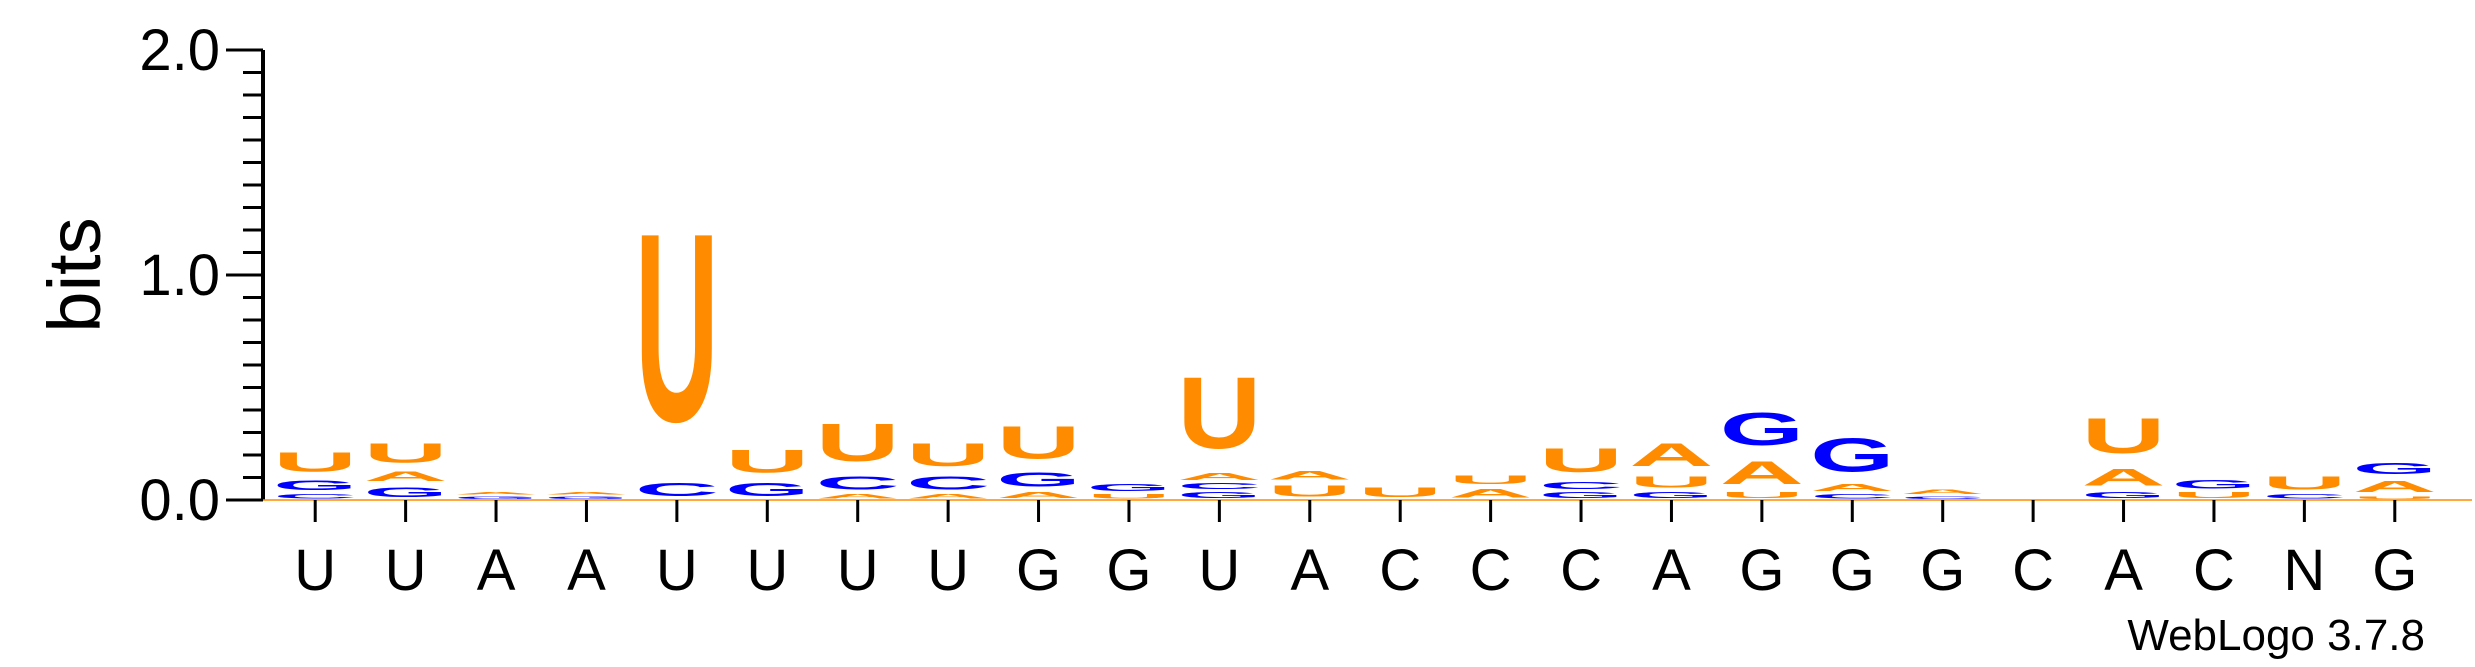 The width and height of the screenshot is (2475, 667). Describe the element at coordinates (179, 500) in the screenshot. I see `y-tick-label: 0.0` at that location.